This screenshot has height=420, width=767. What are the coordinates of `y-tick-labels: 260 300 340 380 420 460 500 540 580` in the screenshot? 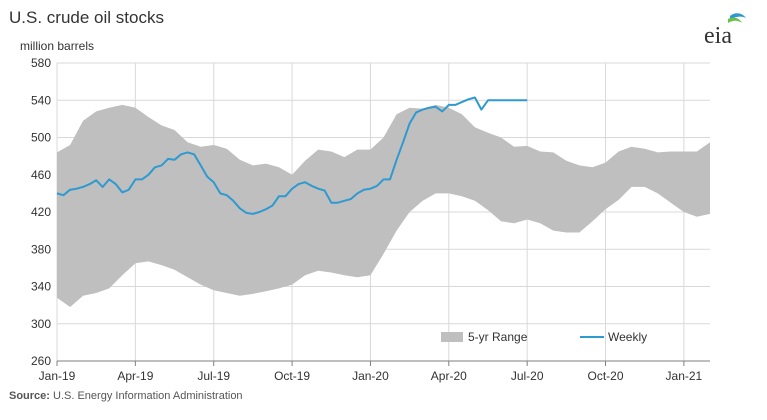 It's located at (41, 212).